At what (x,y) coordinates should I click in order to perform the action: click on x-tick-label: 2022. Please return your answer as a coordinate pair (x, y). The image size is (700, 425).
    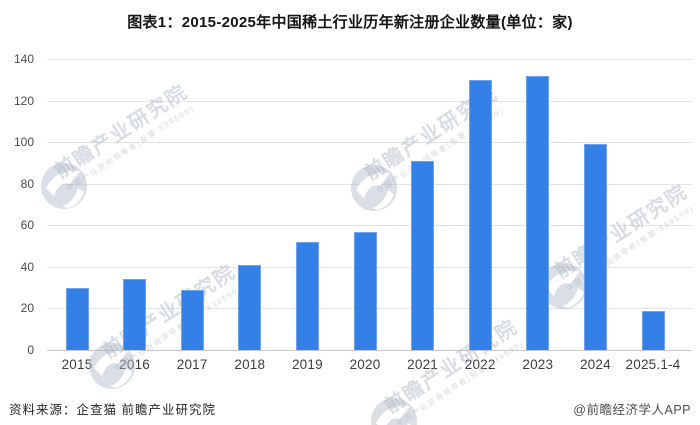
    Looking at the image, I should click on (480, 364).